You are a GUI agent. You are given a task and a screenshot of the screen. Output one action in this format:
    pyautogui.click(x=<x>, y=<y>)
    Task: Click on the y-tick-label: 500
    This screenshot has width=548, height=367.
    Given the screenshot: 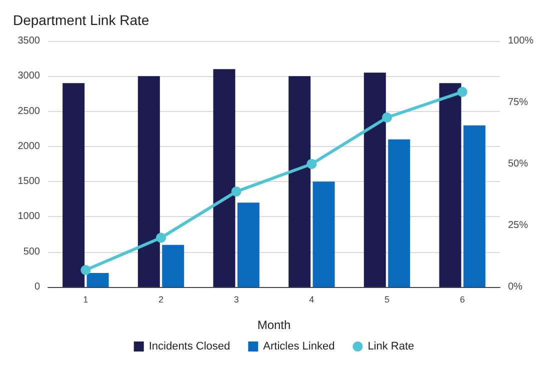 What is the action you would take?
    pyautogui.click(x=31, y=252)
    